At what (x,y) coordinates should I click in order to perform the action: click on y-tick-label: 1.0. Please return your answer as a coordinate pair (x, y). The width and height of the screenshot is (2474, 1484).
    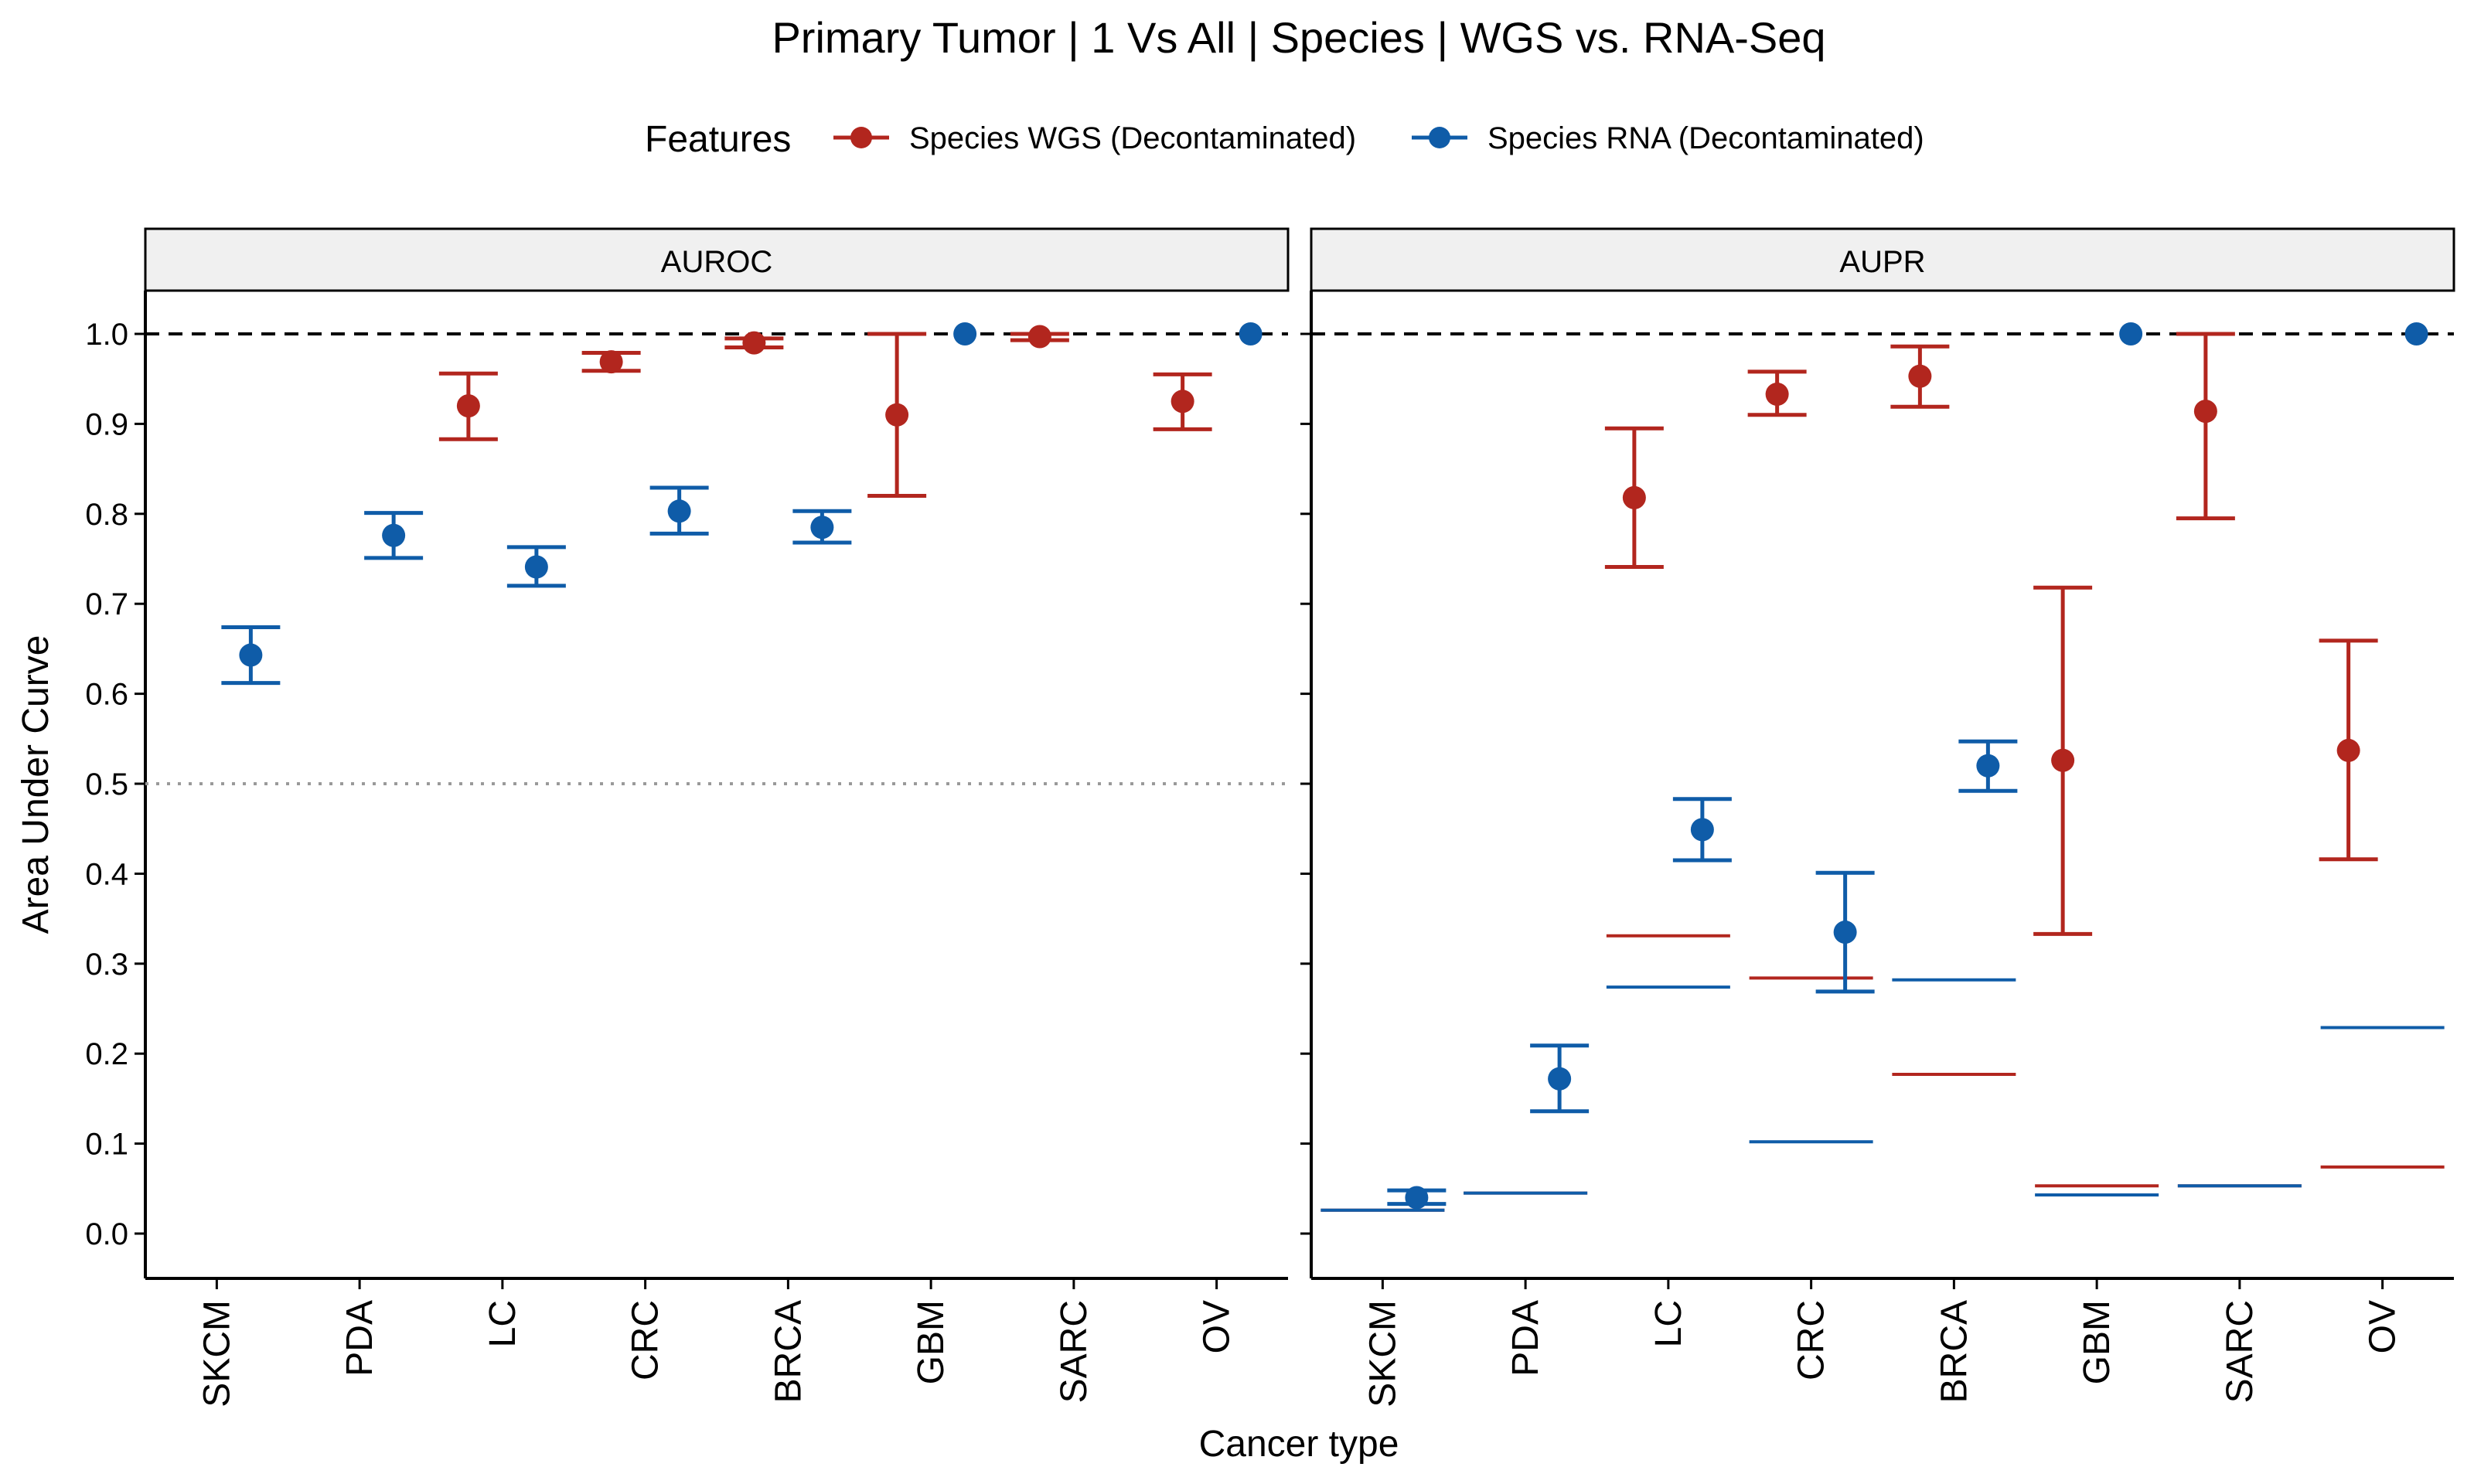
    Looking at the image, I should click on (106, 335).